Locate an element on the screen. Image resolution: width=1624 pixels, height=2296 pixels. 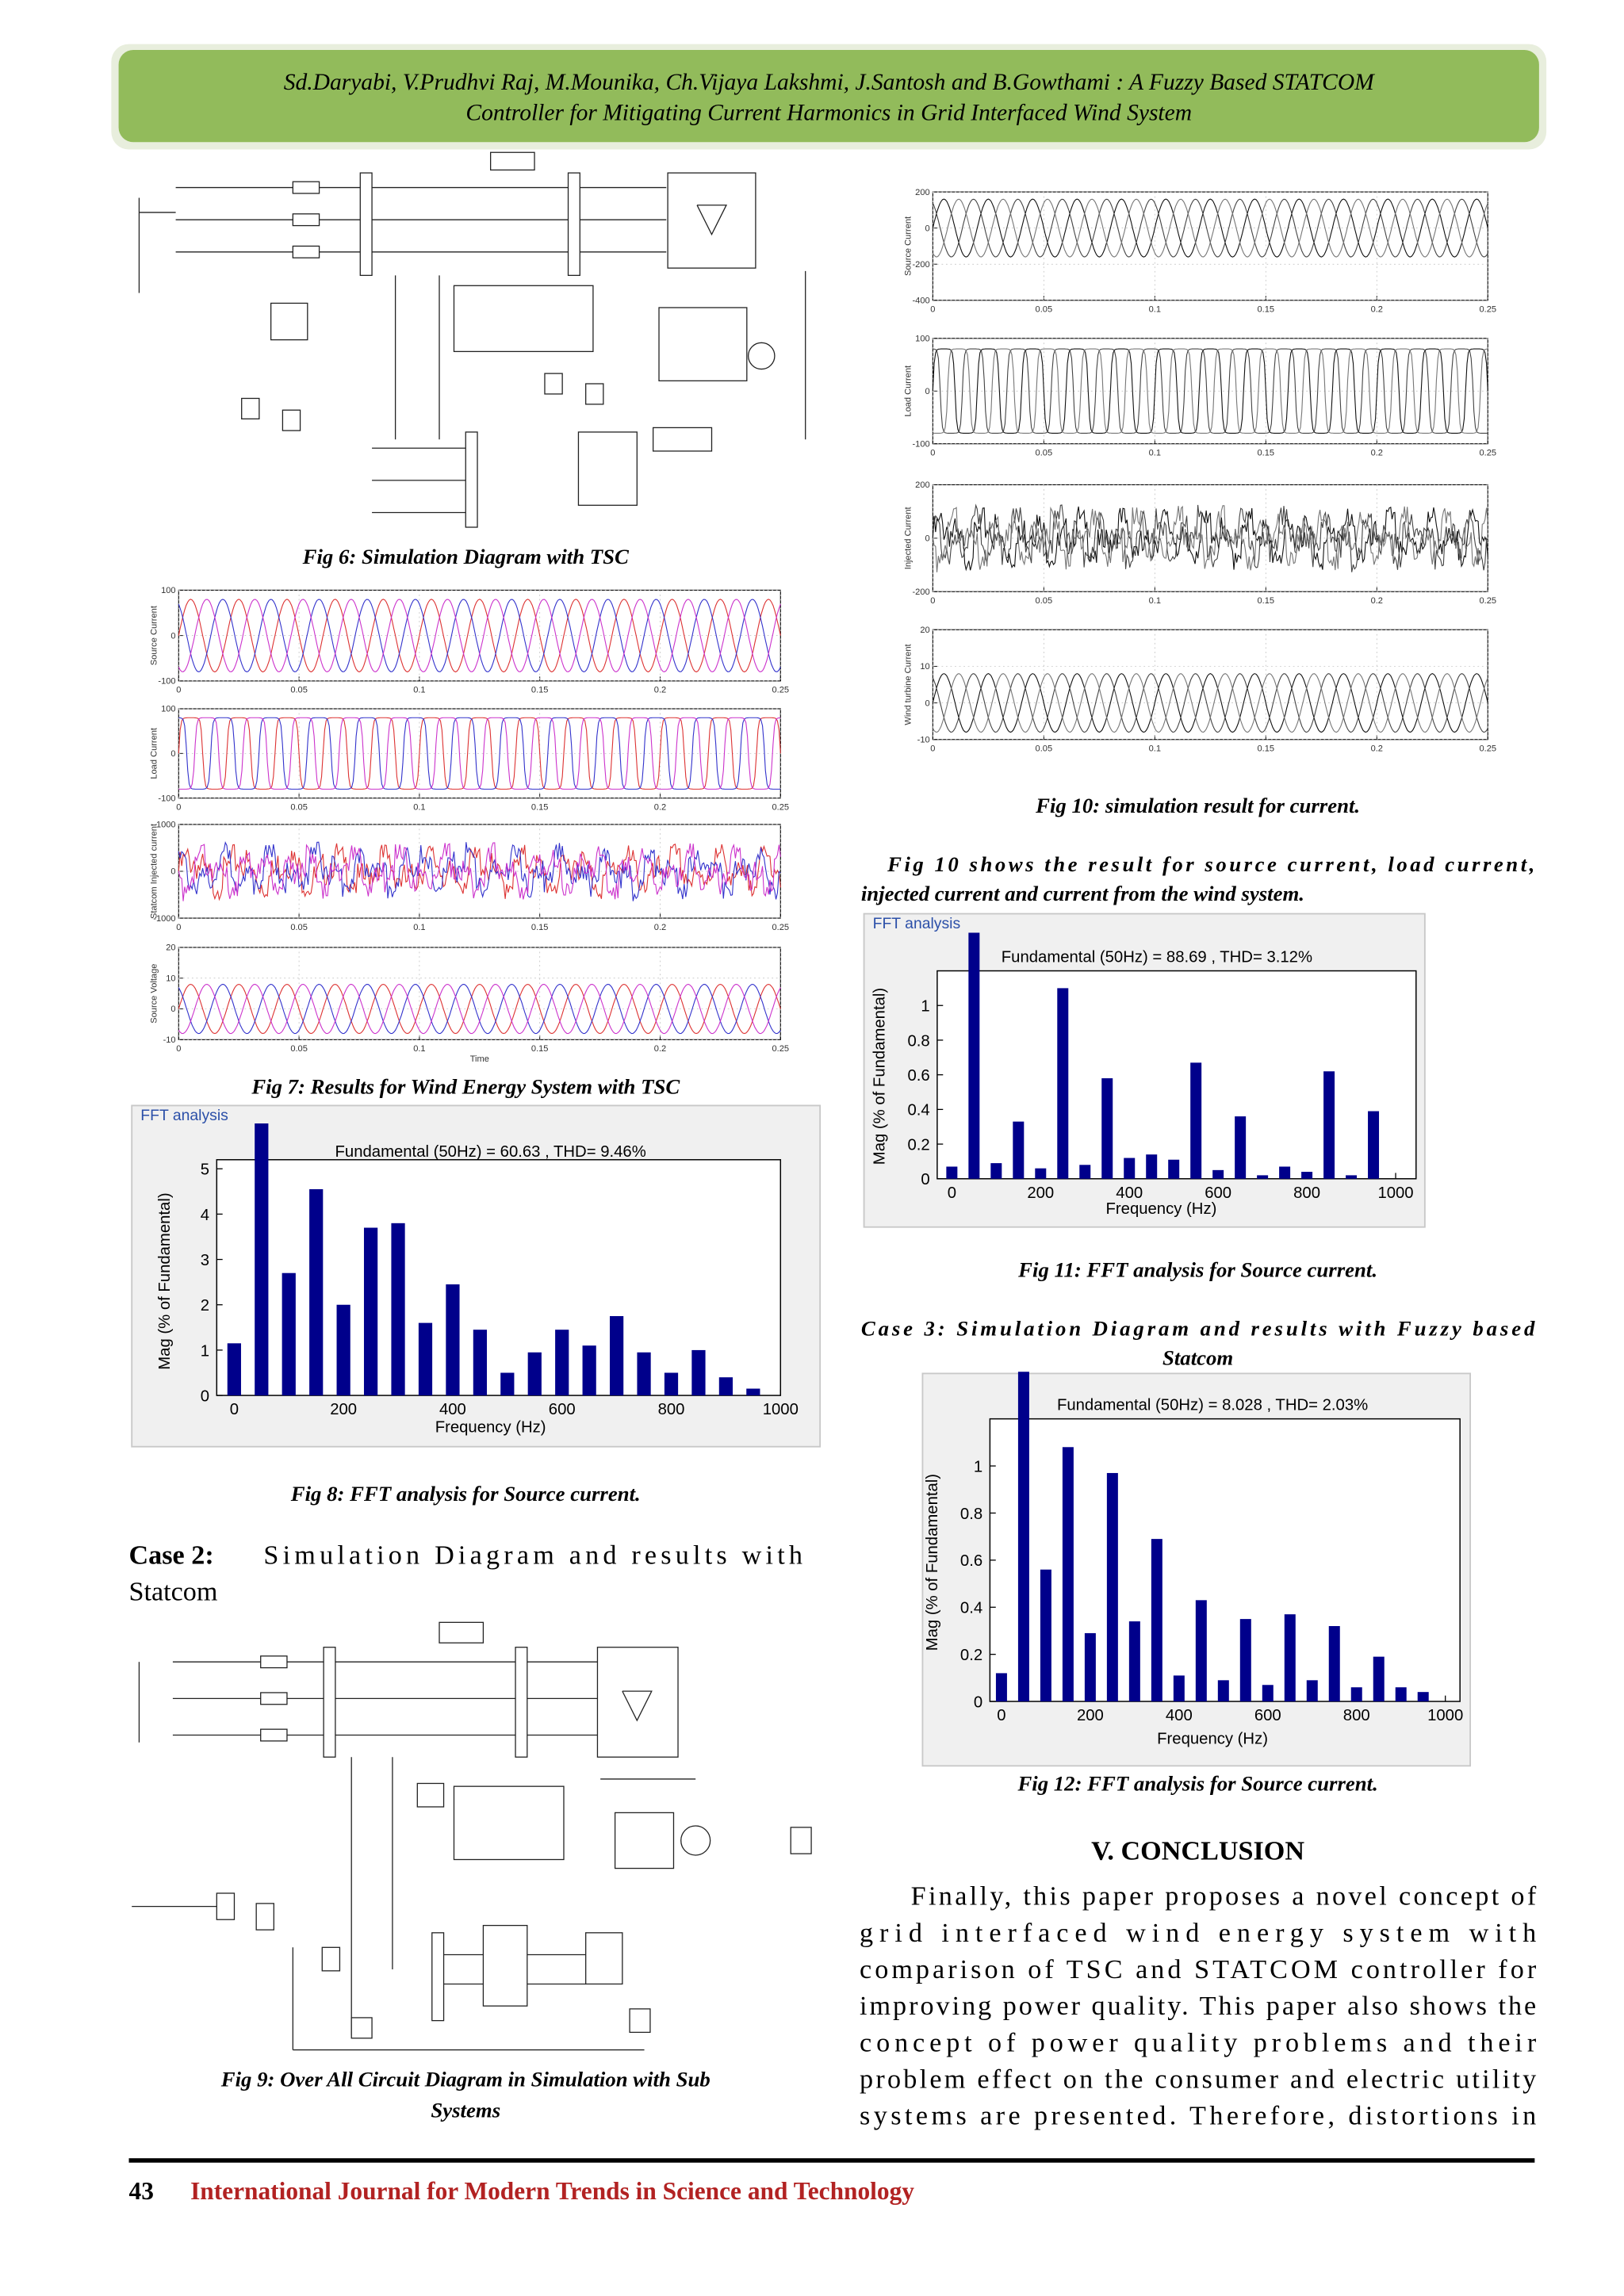
x-axis-label: Frequency (Hz) is located at coordinates (1212, 1739).